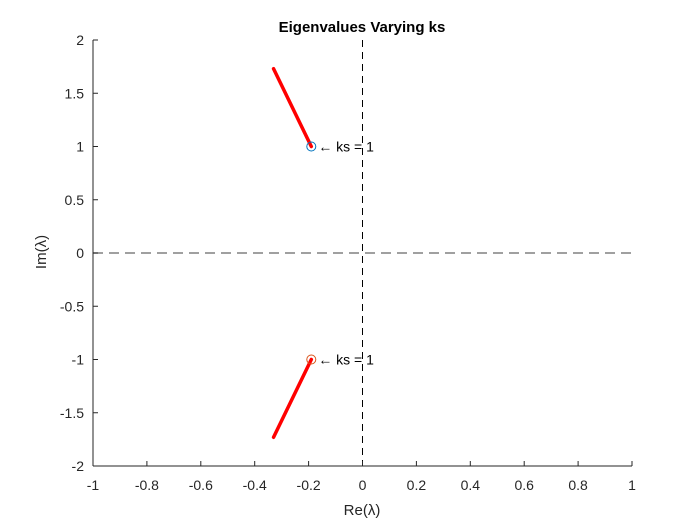 The width and height of the screenshot is (700, 525). What do you see at coordinates (362, 510) in the screenshot?
I see `x-axis-label: Re(λ)` at bounding box center [362, 510].